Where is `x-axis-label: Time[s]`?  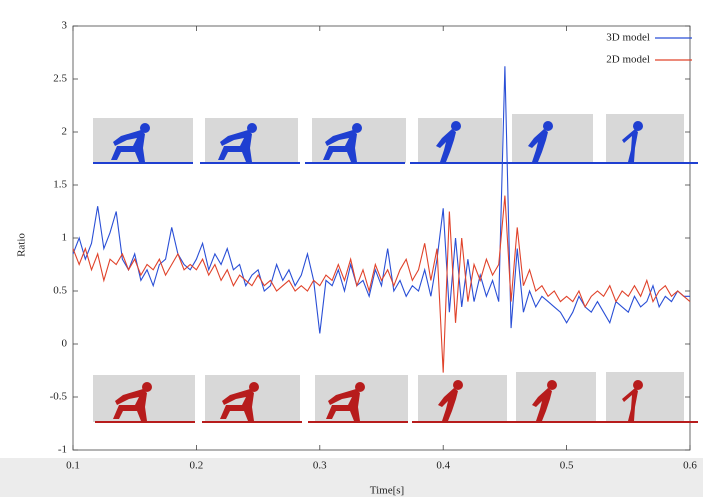
x-axis-label: Time[s] is located at coordinates (387, 491).